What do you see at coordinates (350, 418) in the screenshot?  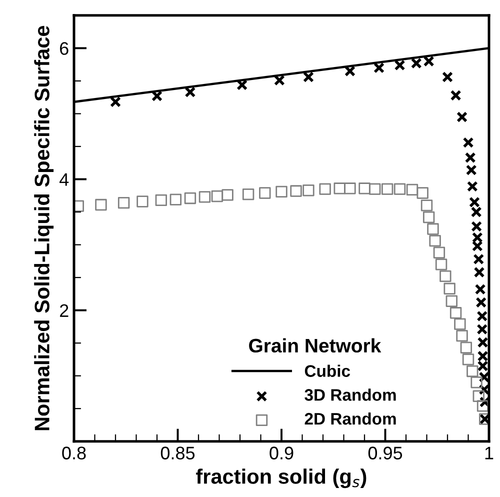 I see `legend-label: 2D Random` at bounding box center [350, 418].